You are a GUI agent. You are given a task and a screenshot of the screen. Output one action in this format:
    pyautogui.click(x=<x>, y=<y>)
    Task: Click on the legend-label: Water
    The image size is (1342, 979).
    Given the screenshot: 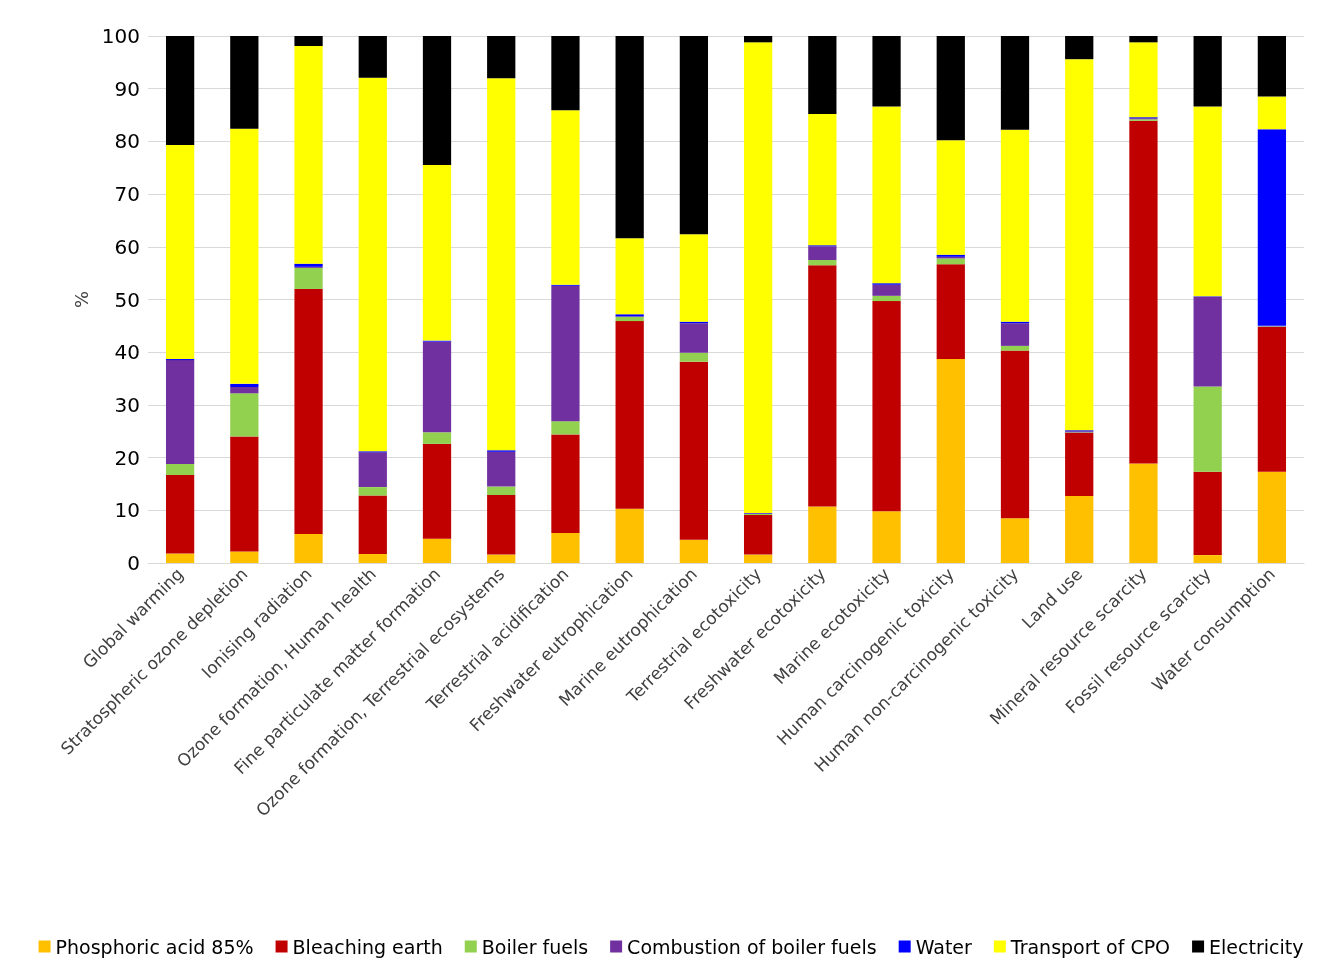 What is the action you would take?
    pyautogui.click(x=944, y=946)
    